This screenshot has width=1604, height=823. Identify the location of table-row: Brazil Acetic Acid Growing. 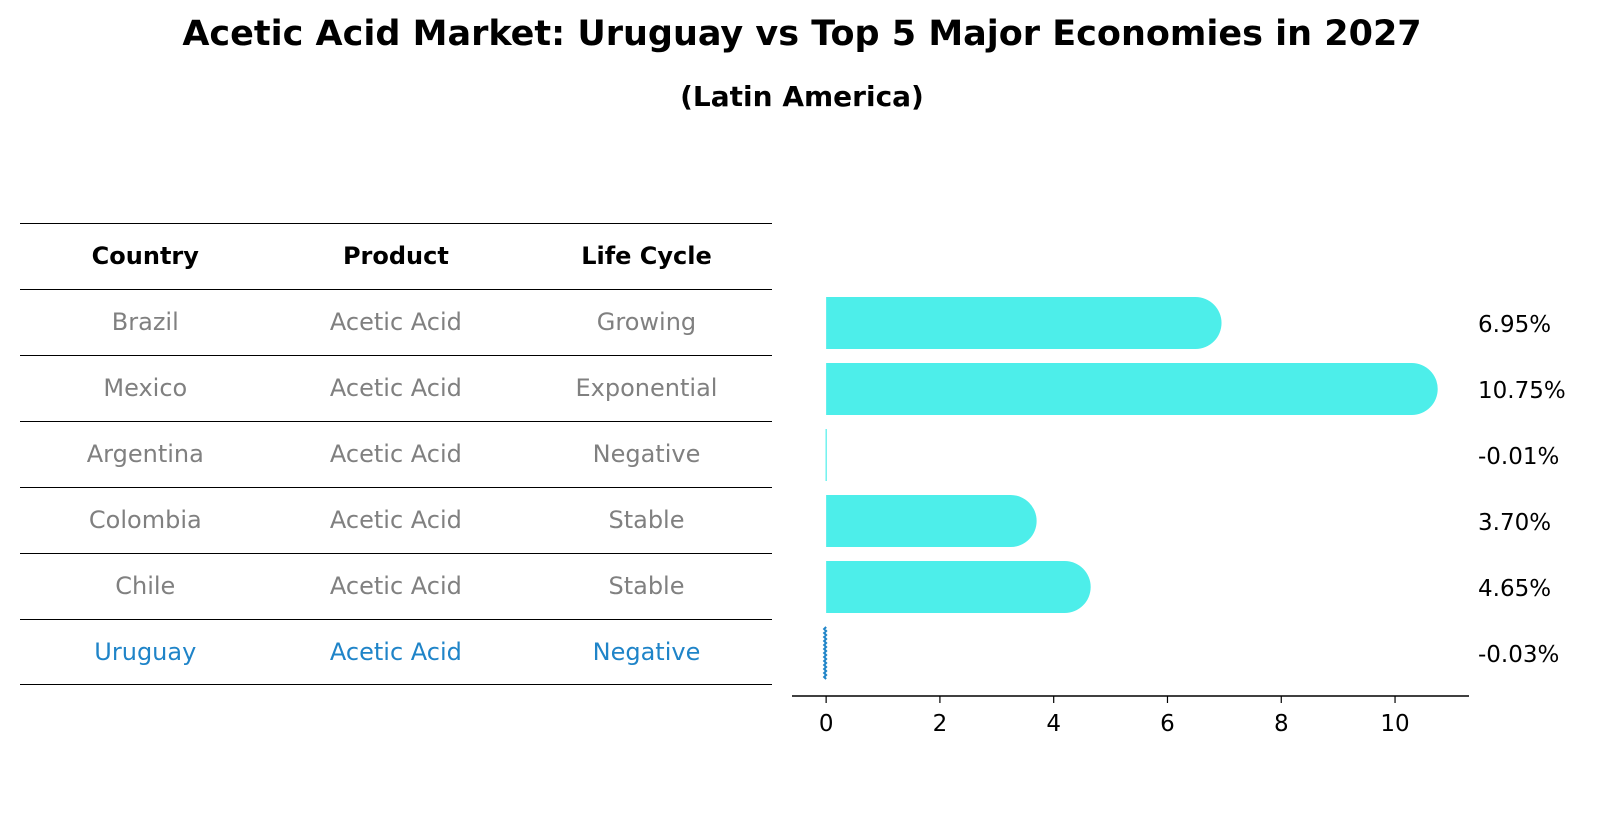
(396, 322).